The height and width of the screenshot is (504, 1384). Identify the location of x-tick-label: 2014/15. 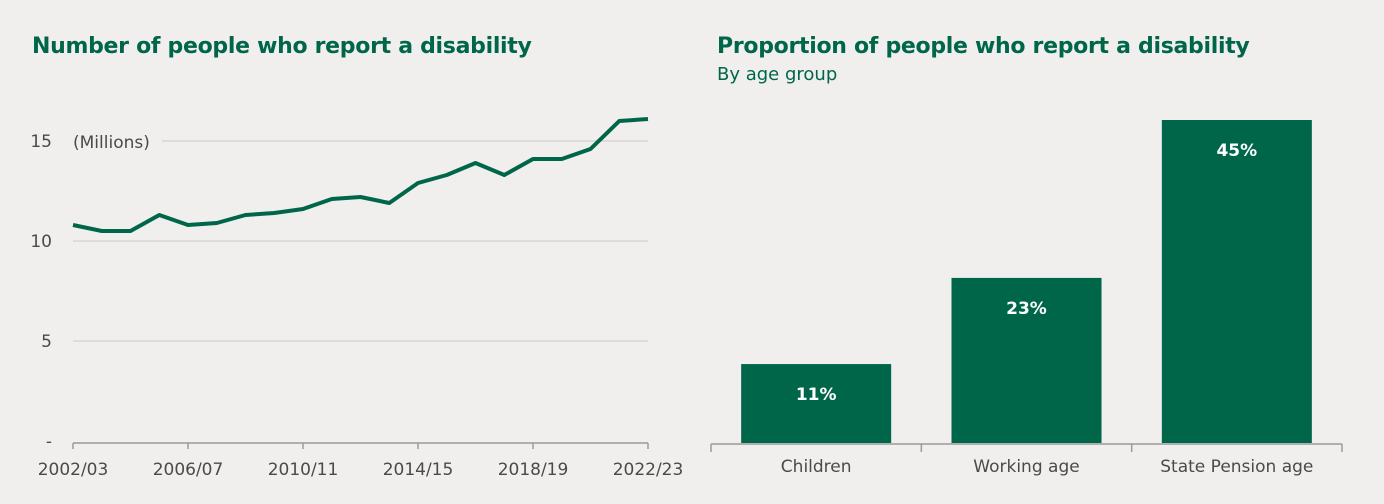
(418, 470).